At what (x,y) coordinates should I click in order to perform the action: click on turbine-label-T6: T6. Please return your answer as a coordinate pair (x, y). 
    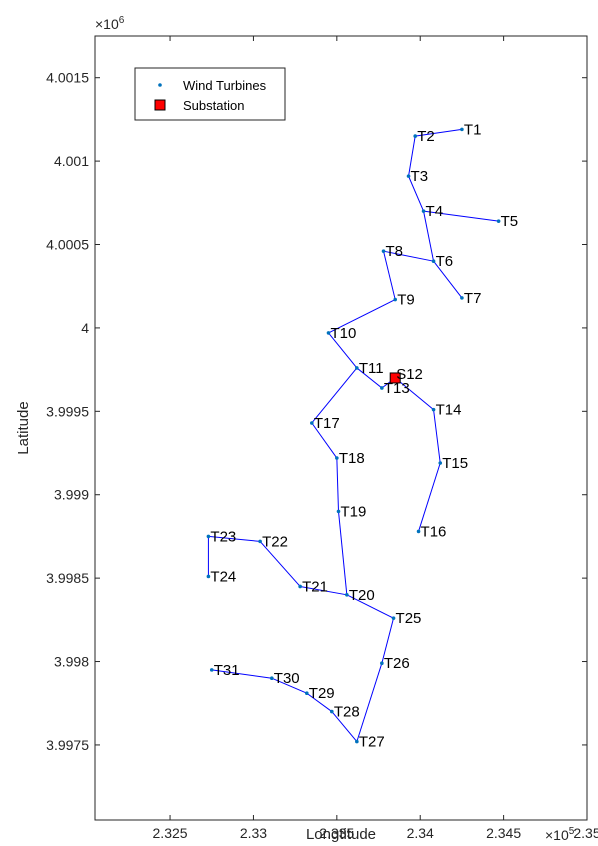
    Looking at the image, I should click on (445, 261).